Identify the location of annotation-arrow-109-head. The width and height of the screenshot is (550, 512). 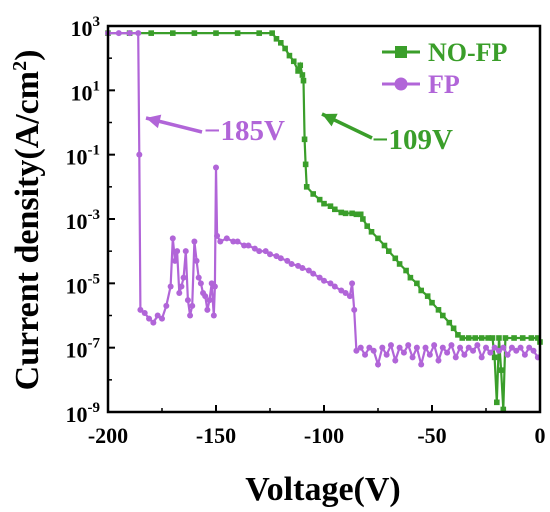
(330, 120).